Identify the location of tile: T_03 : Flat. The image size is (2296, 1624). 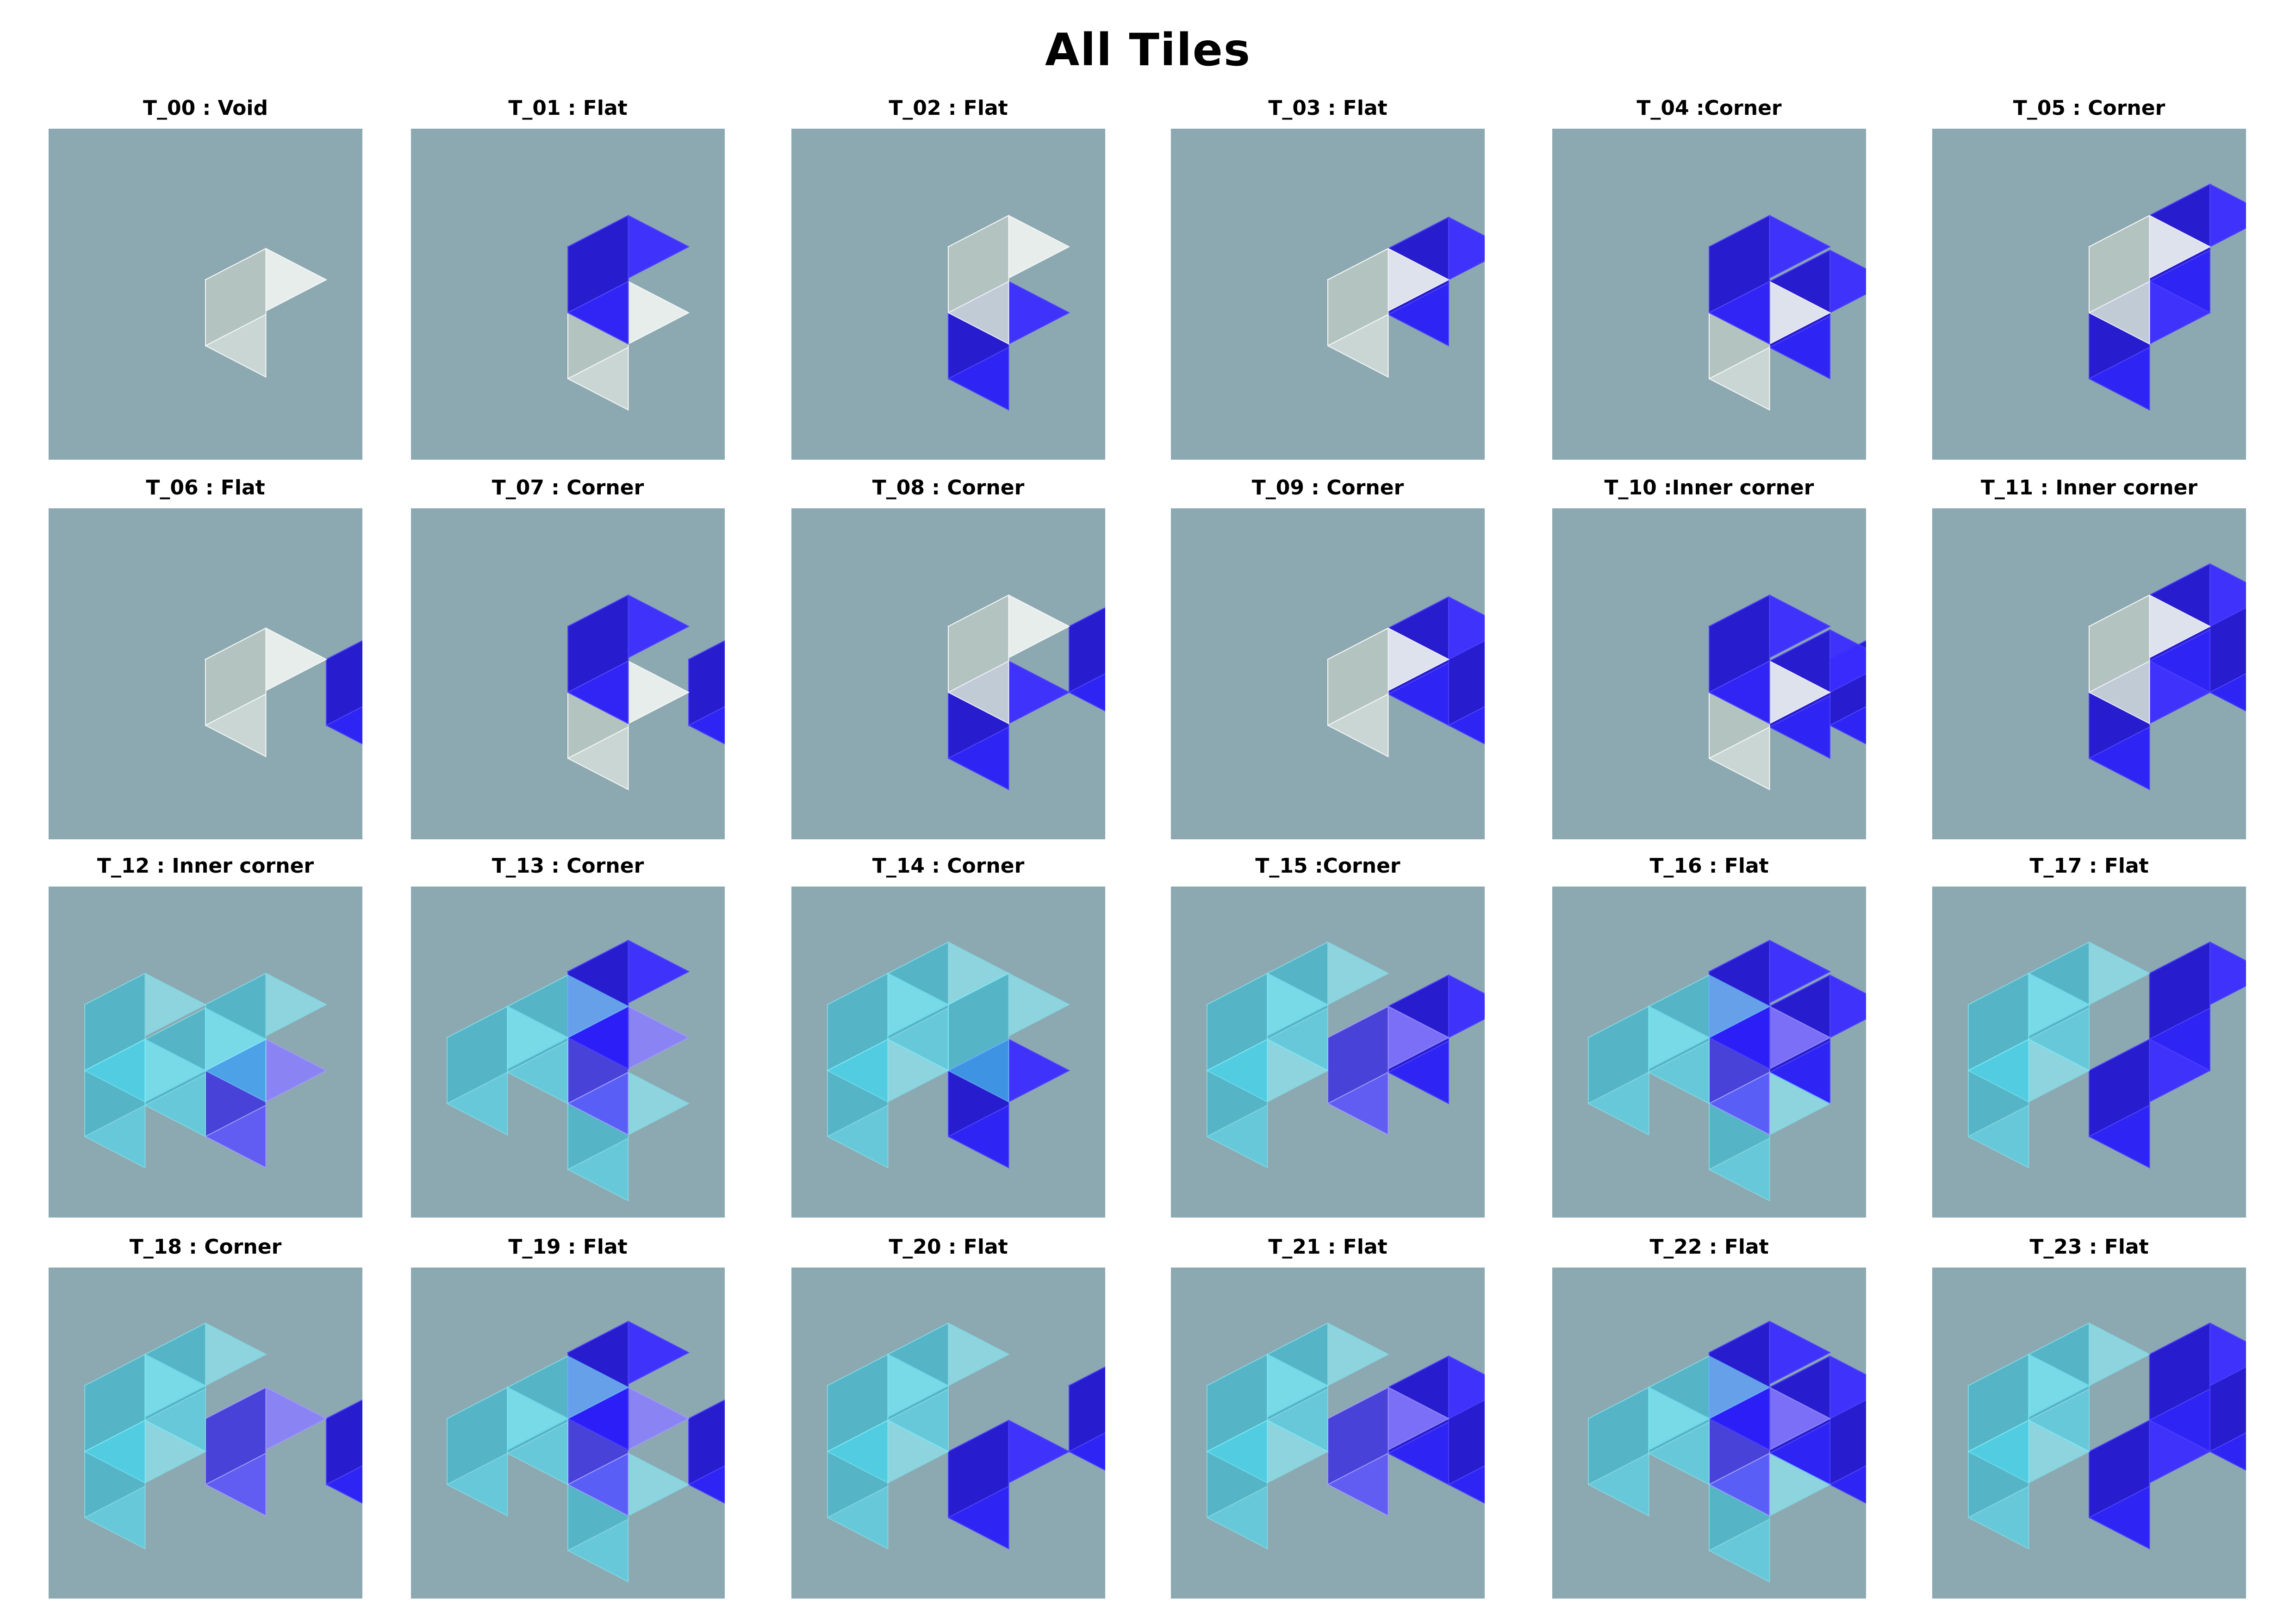
(1328, 278).